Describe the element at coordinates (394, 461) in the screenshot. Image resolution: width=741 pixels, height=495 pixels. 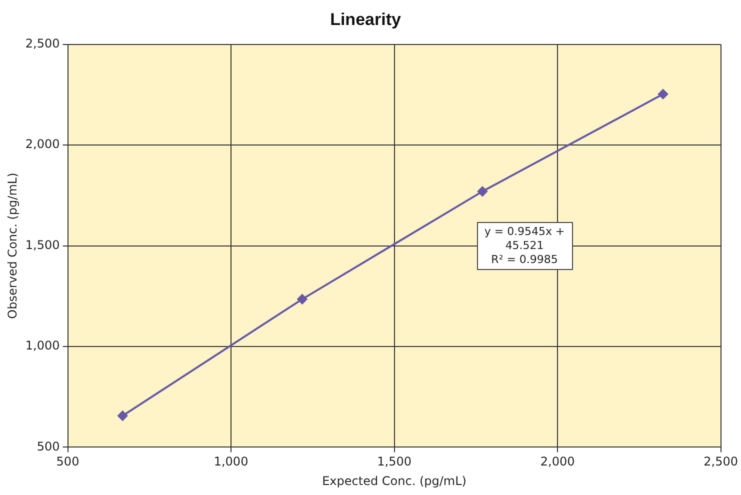
I see `x-tick-label: 1,500` at that location.